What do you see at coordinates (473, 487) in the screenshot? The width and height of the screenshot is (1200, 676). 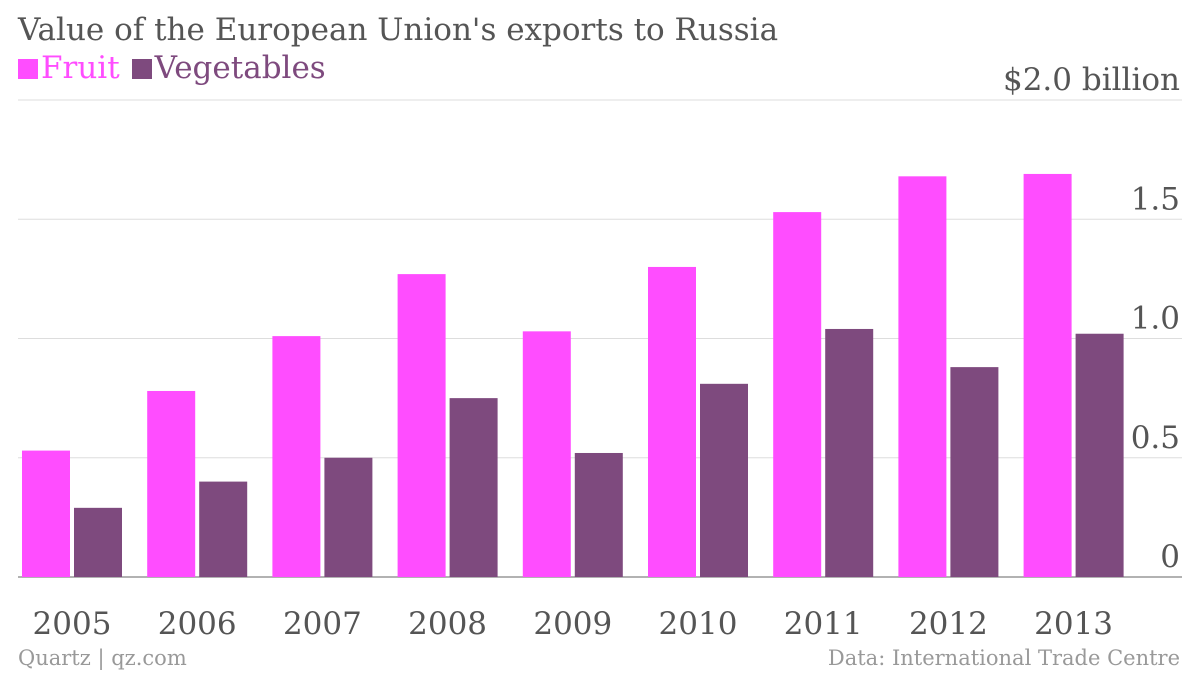 I see `bar-vegetables-2008` at bounding box center [473, 487].